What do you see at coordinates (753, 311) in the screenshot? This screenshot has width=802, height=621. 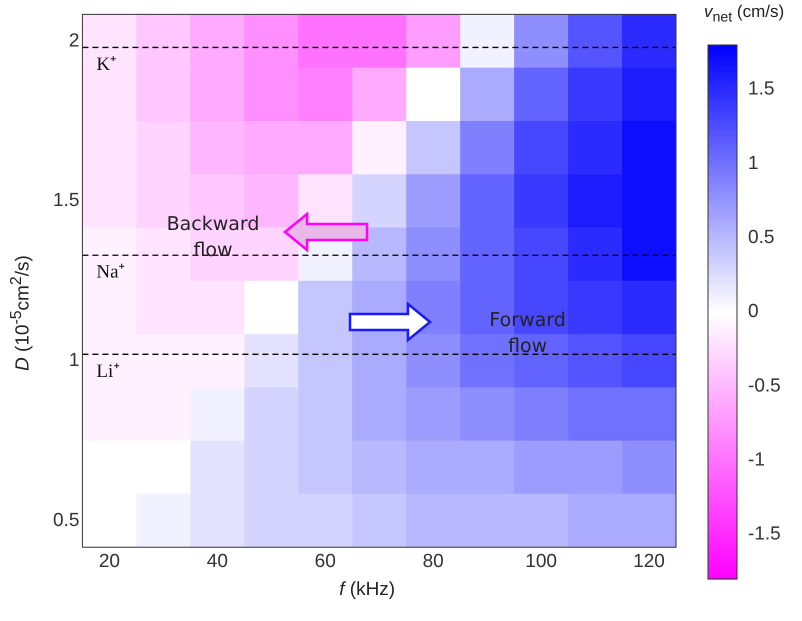 I see `color-bar-label: 0` at bounding box center [753, 311].